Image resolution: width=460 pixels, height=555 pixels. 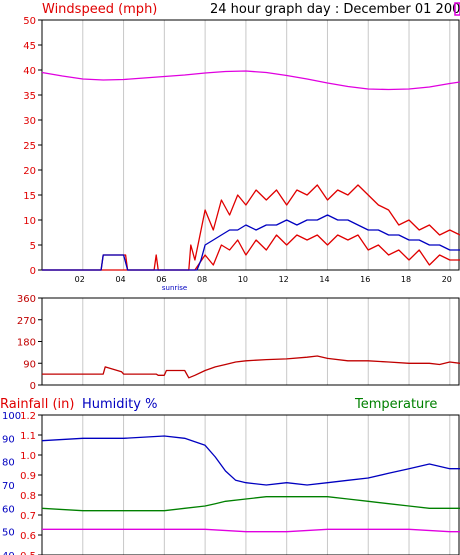 I want to click on series-rainfall_trace, so click(x=251, y=530).